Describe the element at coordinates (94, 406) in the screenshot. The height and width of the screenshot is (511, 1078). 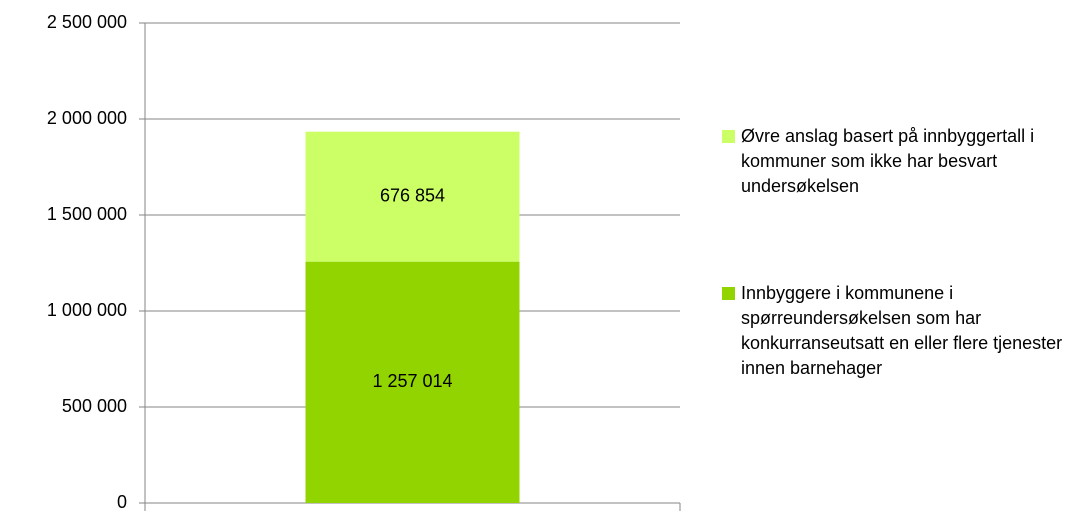
I see `y-tick-label: 500 000` at that location.